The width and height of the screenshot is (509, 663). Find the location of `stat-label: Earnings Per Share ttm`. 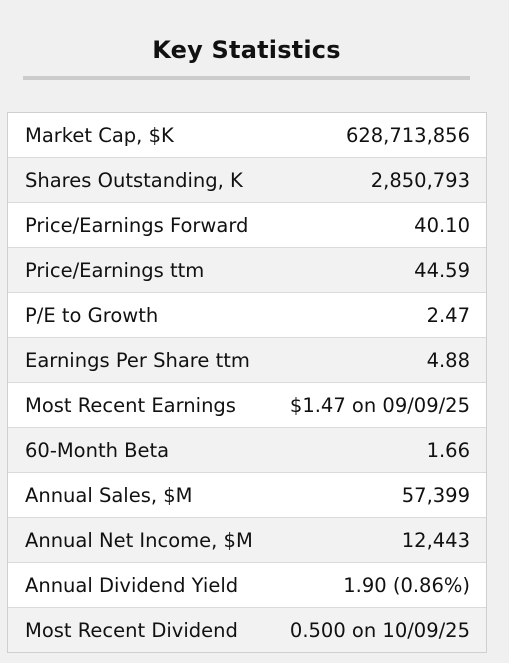

stat-label: Earnings Per Share ttm is located at coordinates (137, 360).